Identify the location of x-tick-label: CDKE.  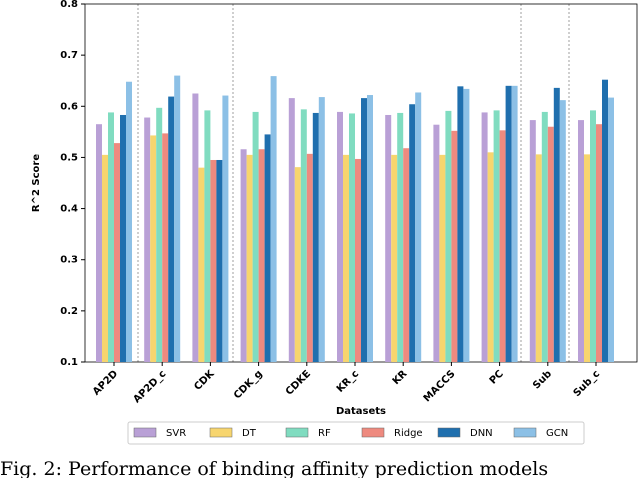
(298, 382).